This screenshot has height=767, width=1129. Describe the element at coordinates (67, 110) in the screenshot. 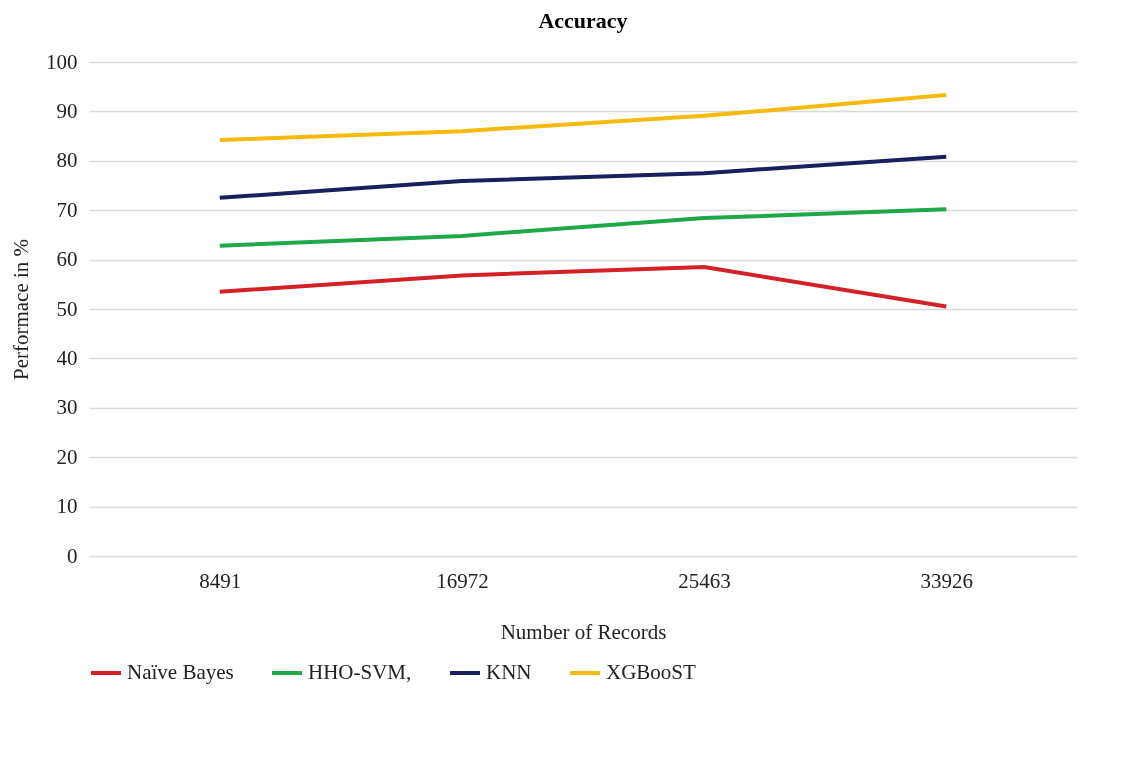

I see `y-tick-label: 90` at that location.